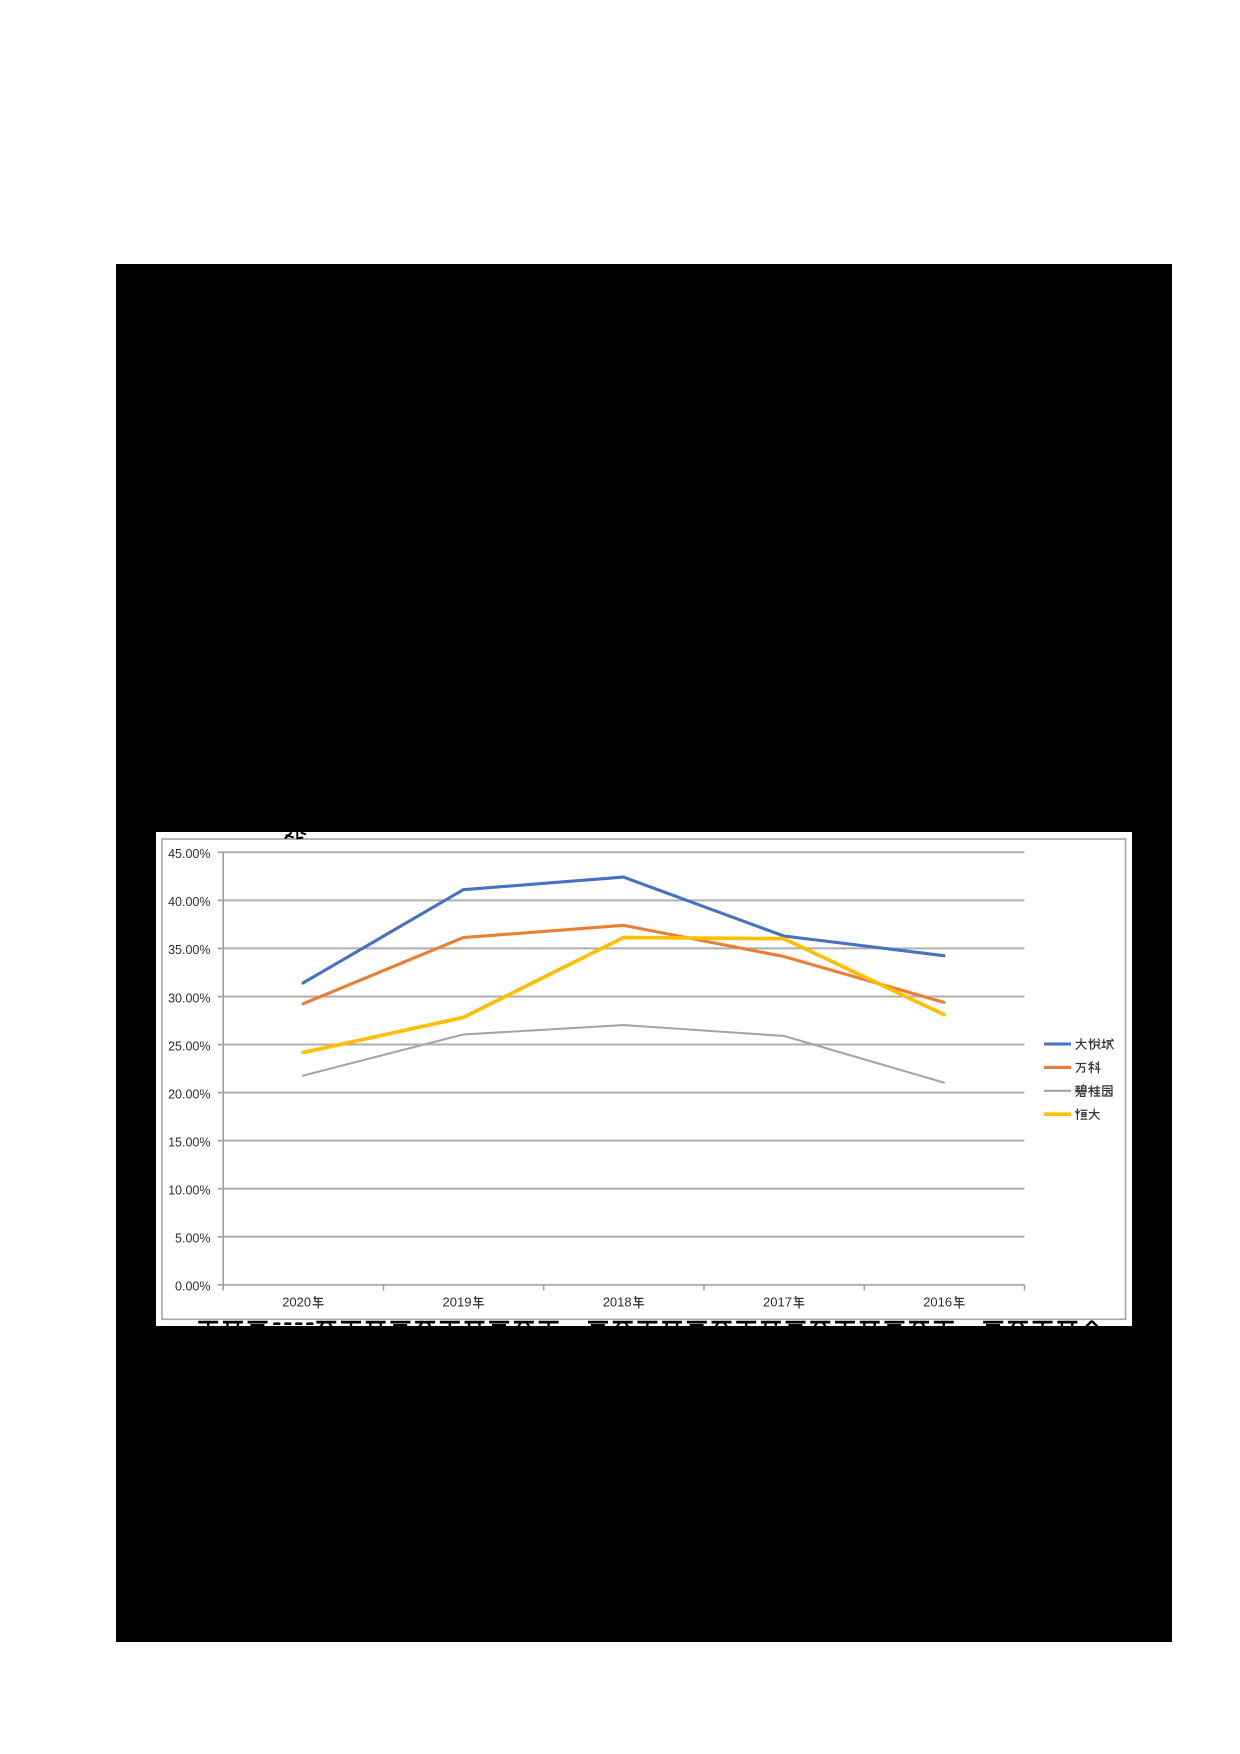  What do you see at coordinates (617, 1301) in the screenshot?
I see `svg-text: 2018` at bounding box center [617, 1301].